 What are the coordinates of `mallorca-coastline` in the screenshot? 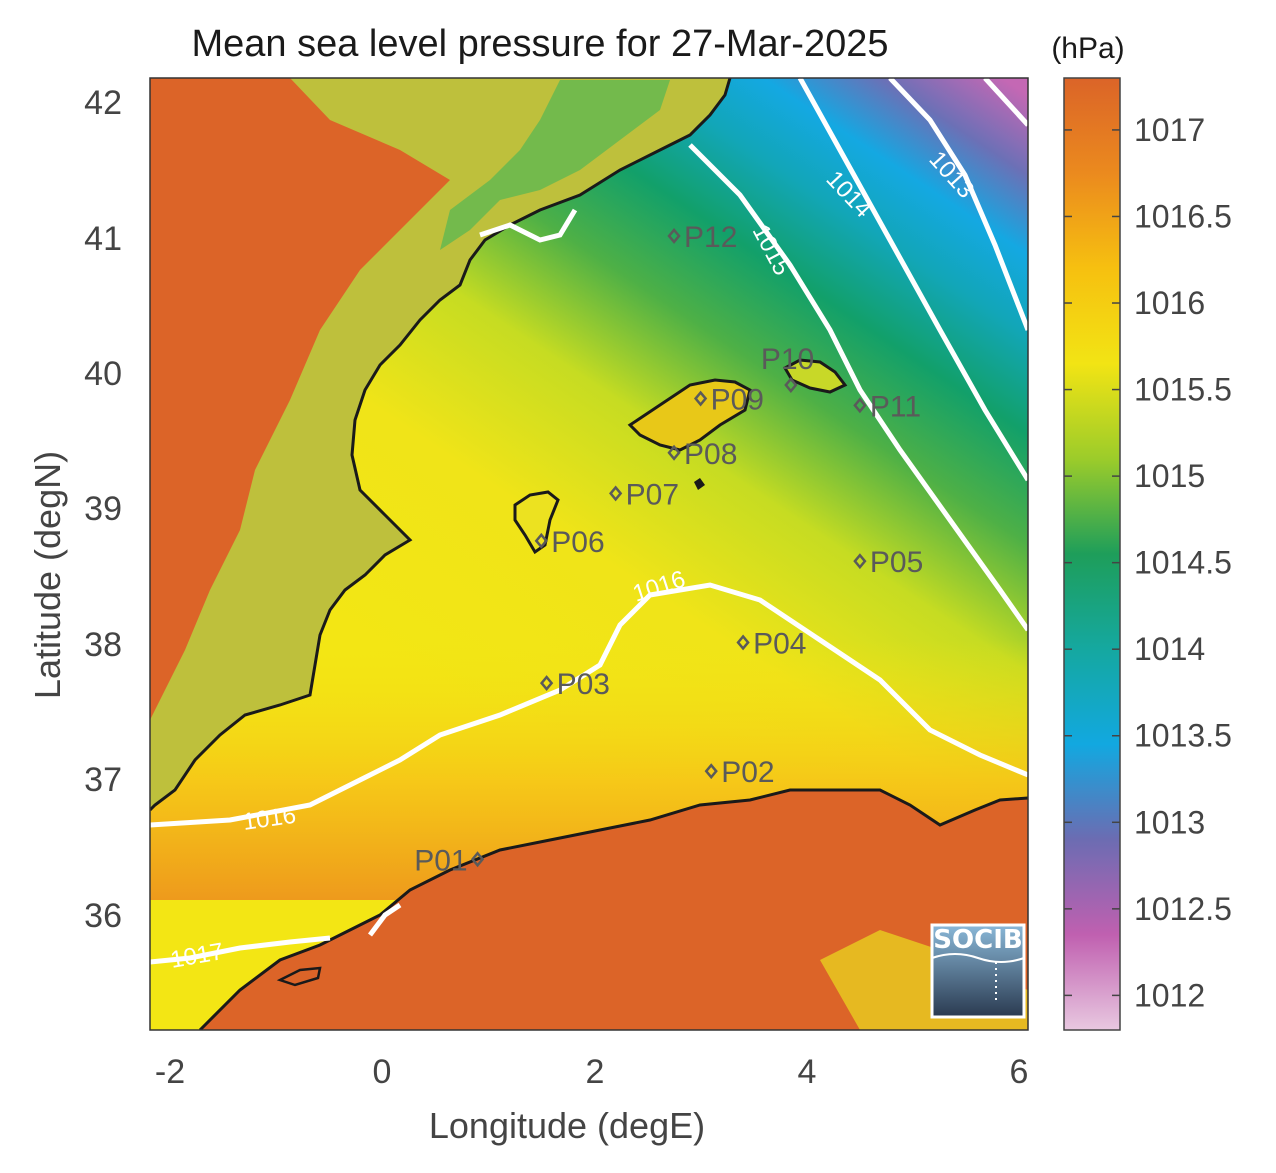 It's located at (689, 415).